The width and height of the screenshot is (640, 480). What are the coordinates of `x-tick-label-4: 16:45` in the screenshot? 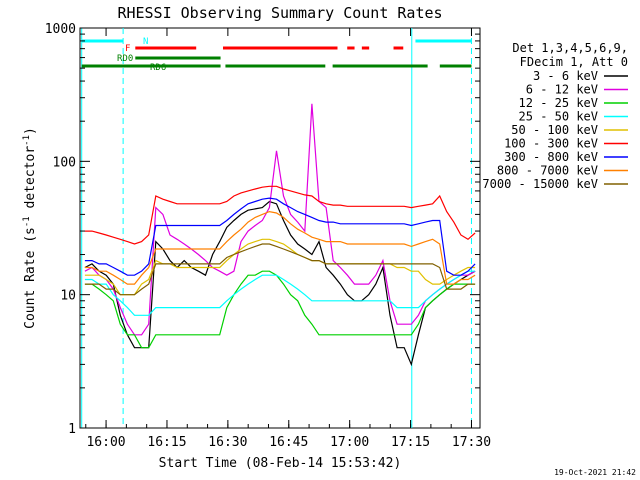 It's located at (288, 442).